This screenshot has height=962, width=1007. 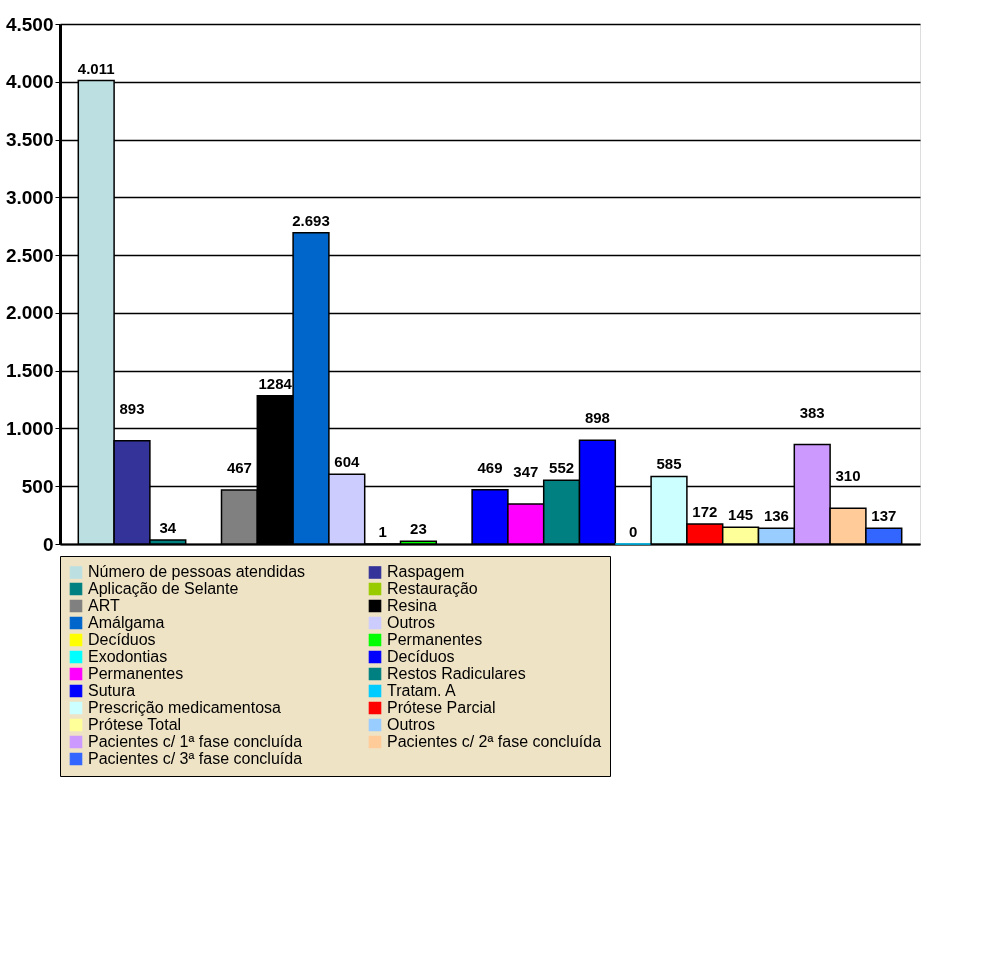 I want to click on y-tick-label: 1.000, so click(x=29, y=428).